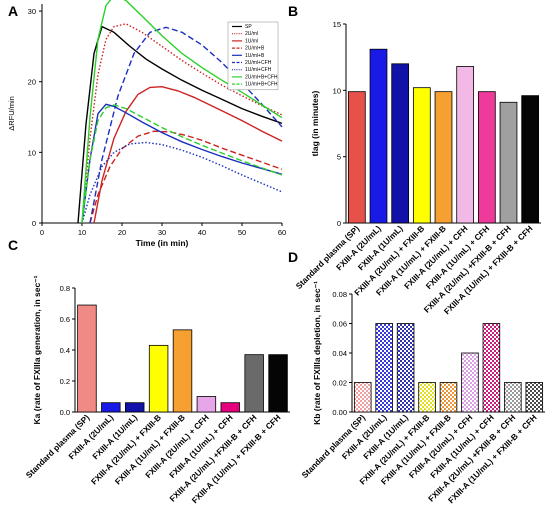  I want to click on panel-d-y-tick-label: 0.06, so click(339, 324).